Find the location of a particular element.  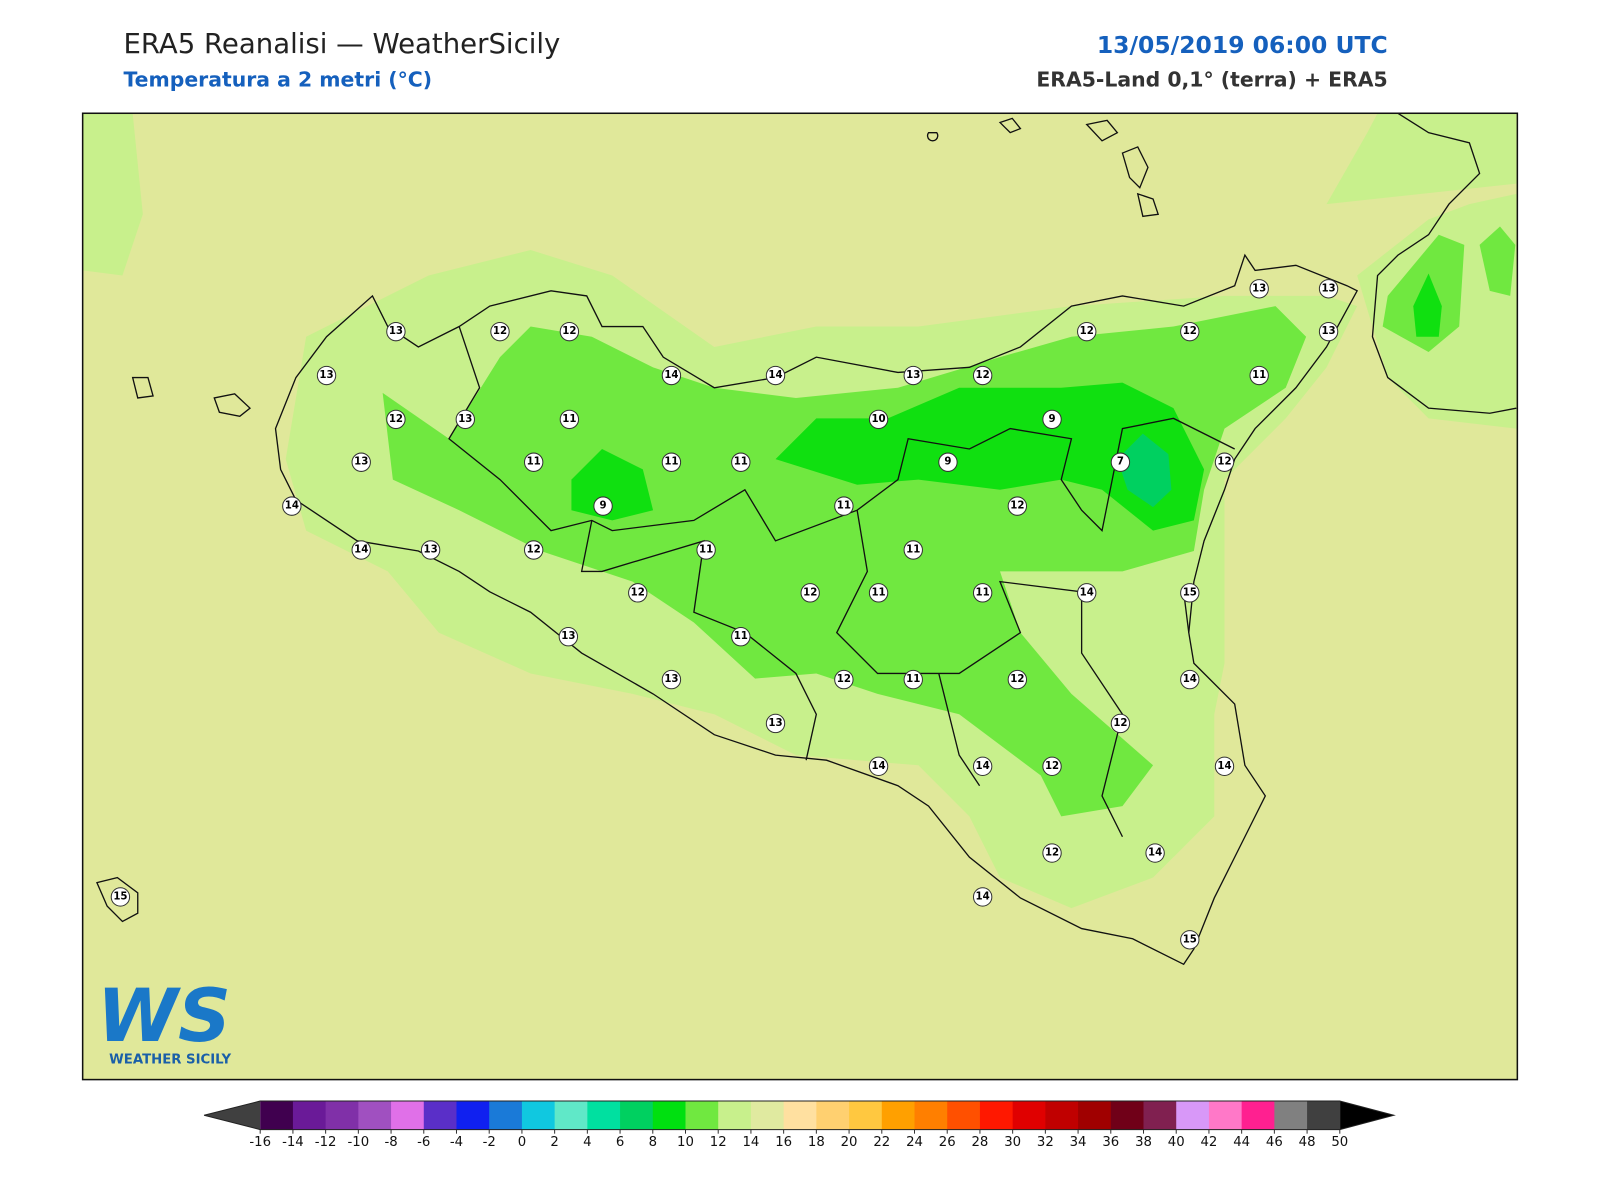

station-value: 15 is located at coordinates (1190, 939).